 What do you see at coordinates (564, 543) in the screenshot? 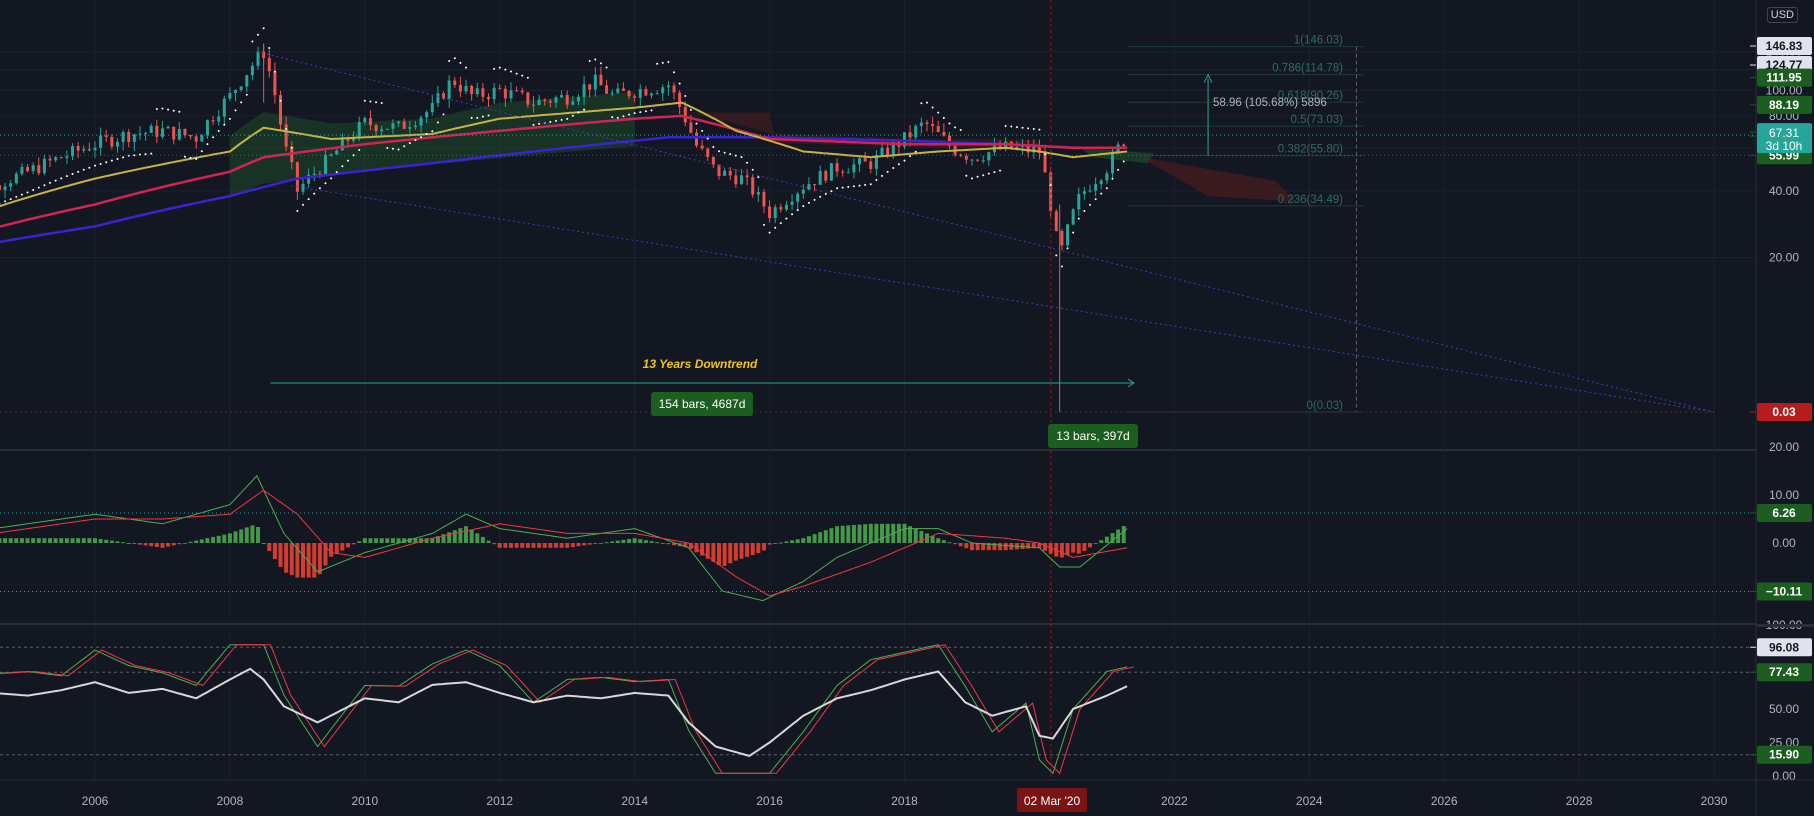
I see `signal-line` at bounding box center [564, 543].